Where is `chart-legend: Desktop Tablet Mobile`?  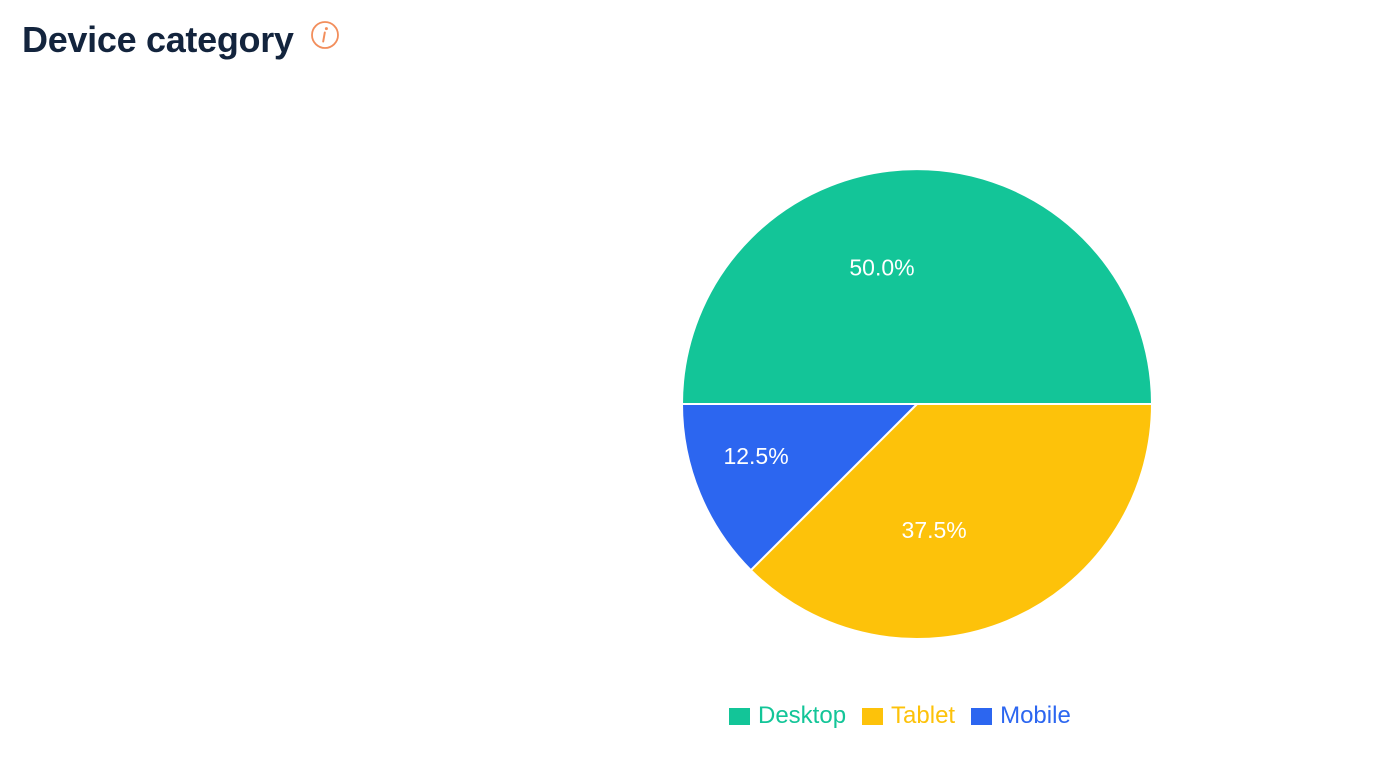 chart-legend: Desktop Tablet Mobile is located at coordinates (908, 716).